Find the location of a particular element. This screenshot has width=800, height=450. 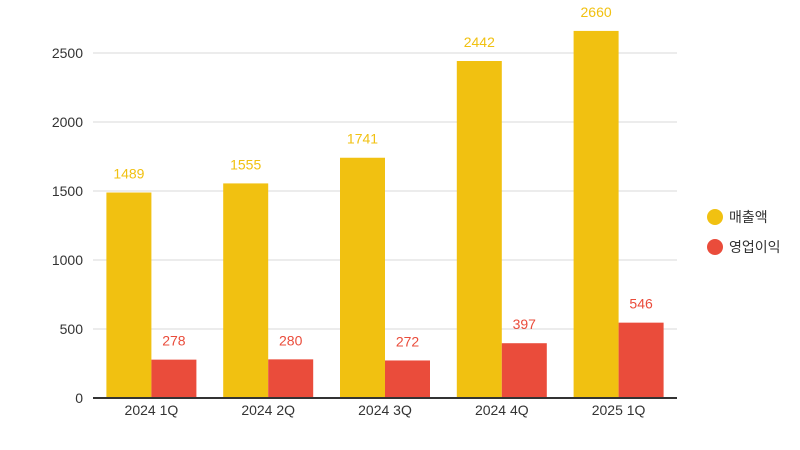

x-axis-ticks: 2024 1Q 2024 2Q 2024 3Q 2024 4Q 2025 1Q is located at coordinates (385, 410).